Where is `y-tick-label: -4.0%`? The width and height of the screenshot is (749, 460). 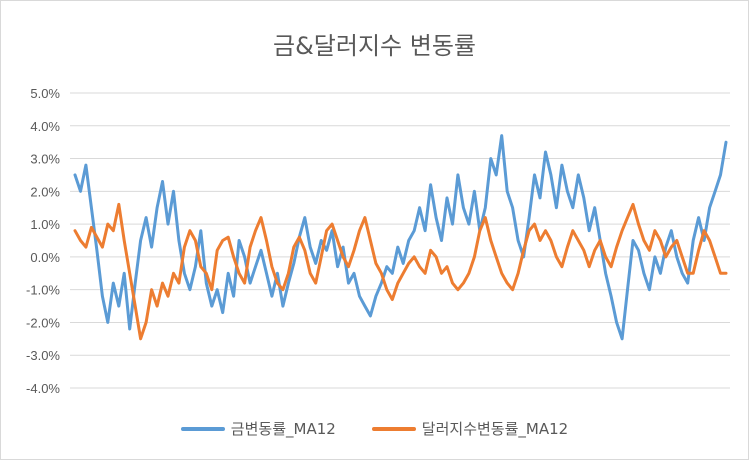
y-tick-label: -4.0% is located at coordinates (43, 388).